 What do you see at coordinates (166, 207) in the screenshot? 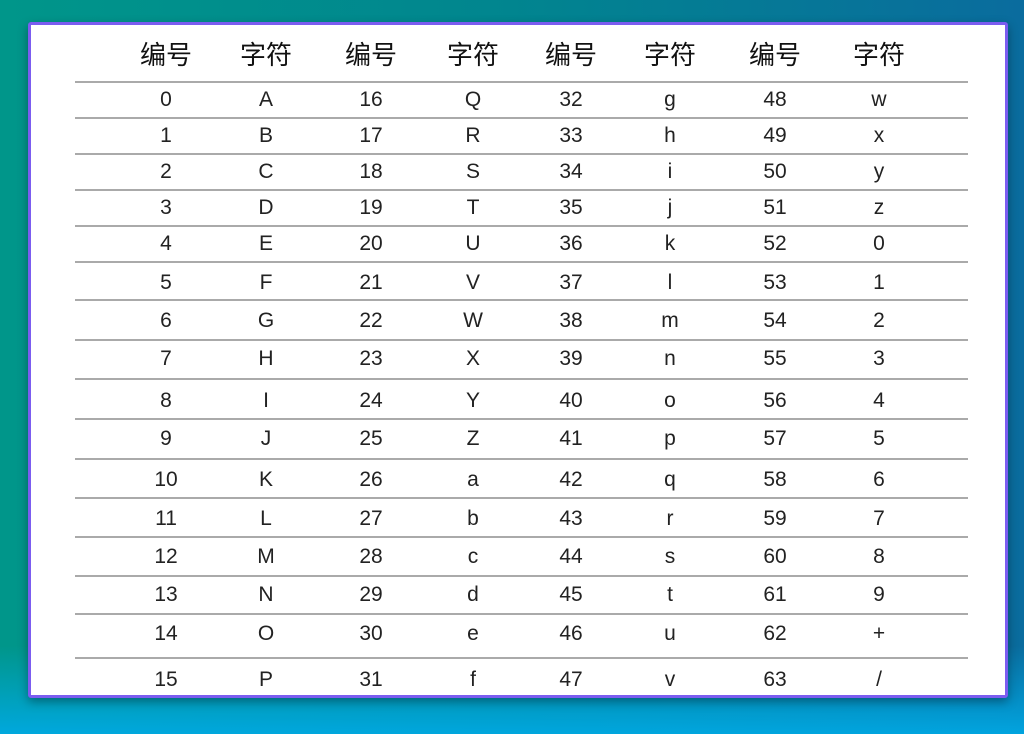
I see `index-cell: 3` at bounding box center [166, 207].